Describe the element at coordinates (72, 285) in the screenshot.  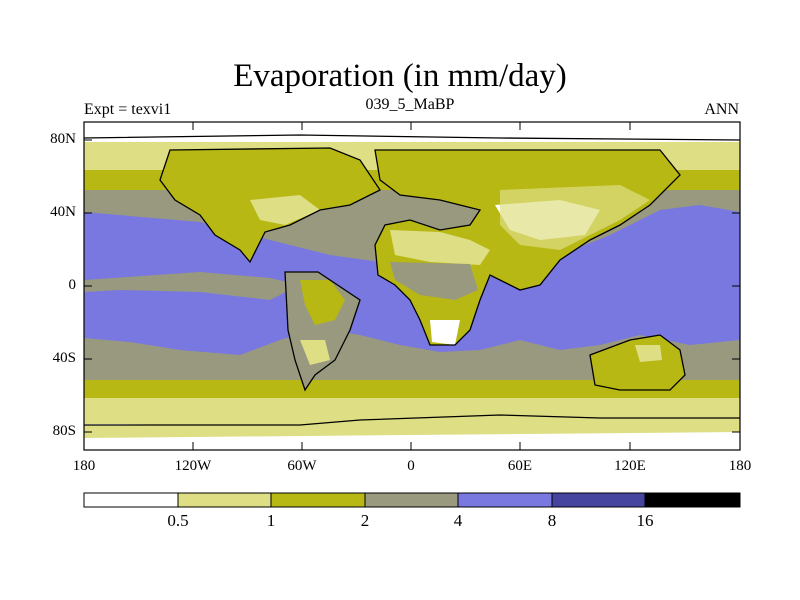
I see `y-tick-label-0: 0` at that location.